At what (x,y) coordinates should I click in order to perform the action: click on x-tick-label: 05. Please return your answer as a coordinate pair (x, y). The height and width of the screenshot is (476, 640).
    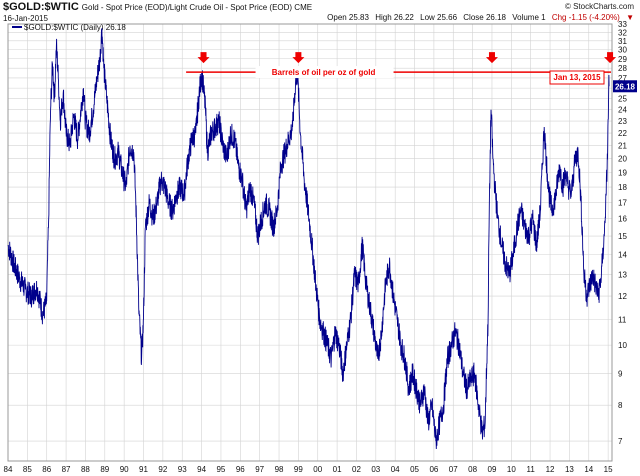
    Looking at the image, I should click on (414, 469).